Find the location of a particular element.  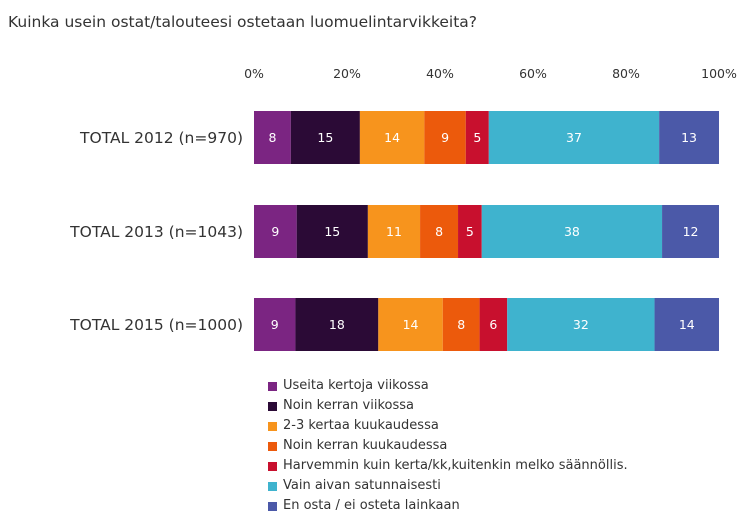

legend-entry: Useita kertoja viikossa is located at coordinates (448, 386).